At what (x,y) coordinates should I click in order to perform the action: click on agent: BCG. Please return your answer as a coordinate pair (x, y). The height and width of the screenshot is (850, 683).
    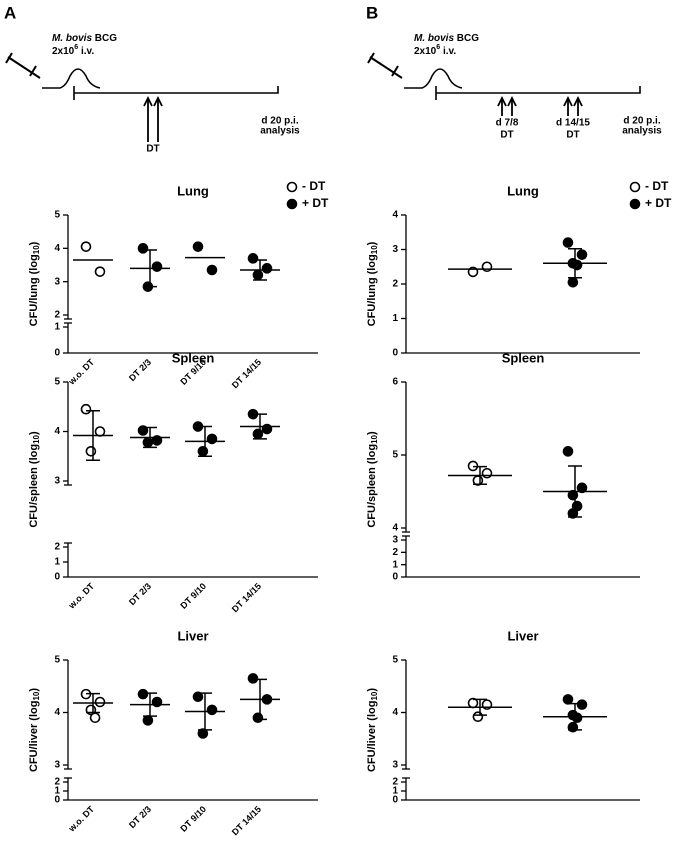
    Looking at the image, I should click on (106, 38).